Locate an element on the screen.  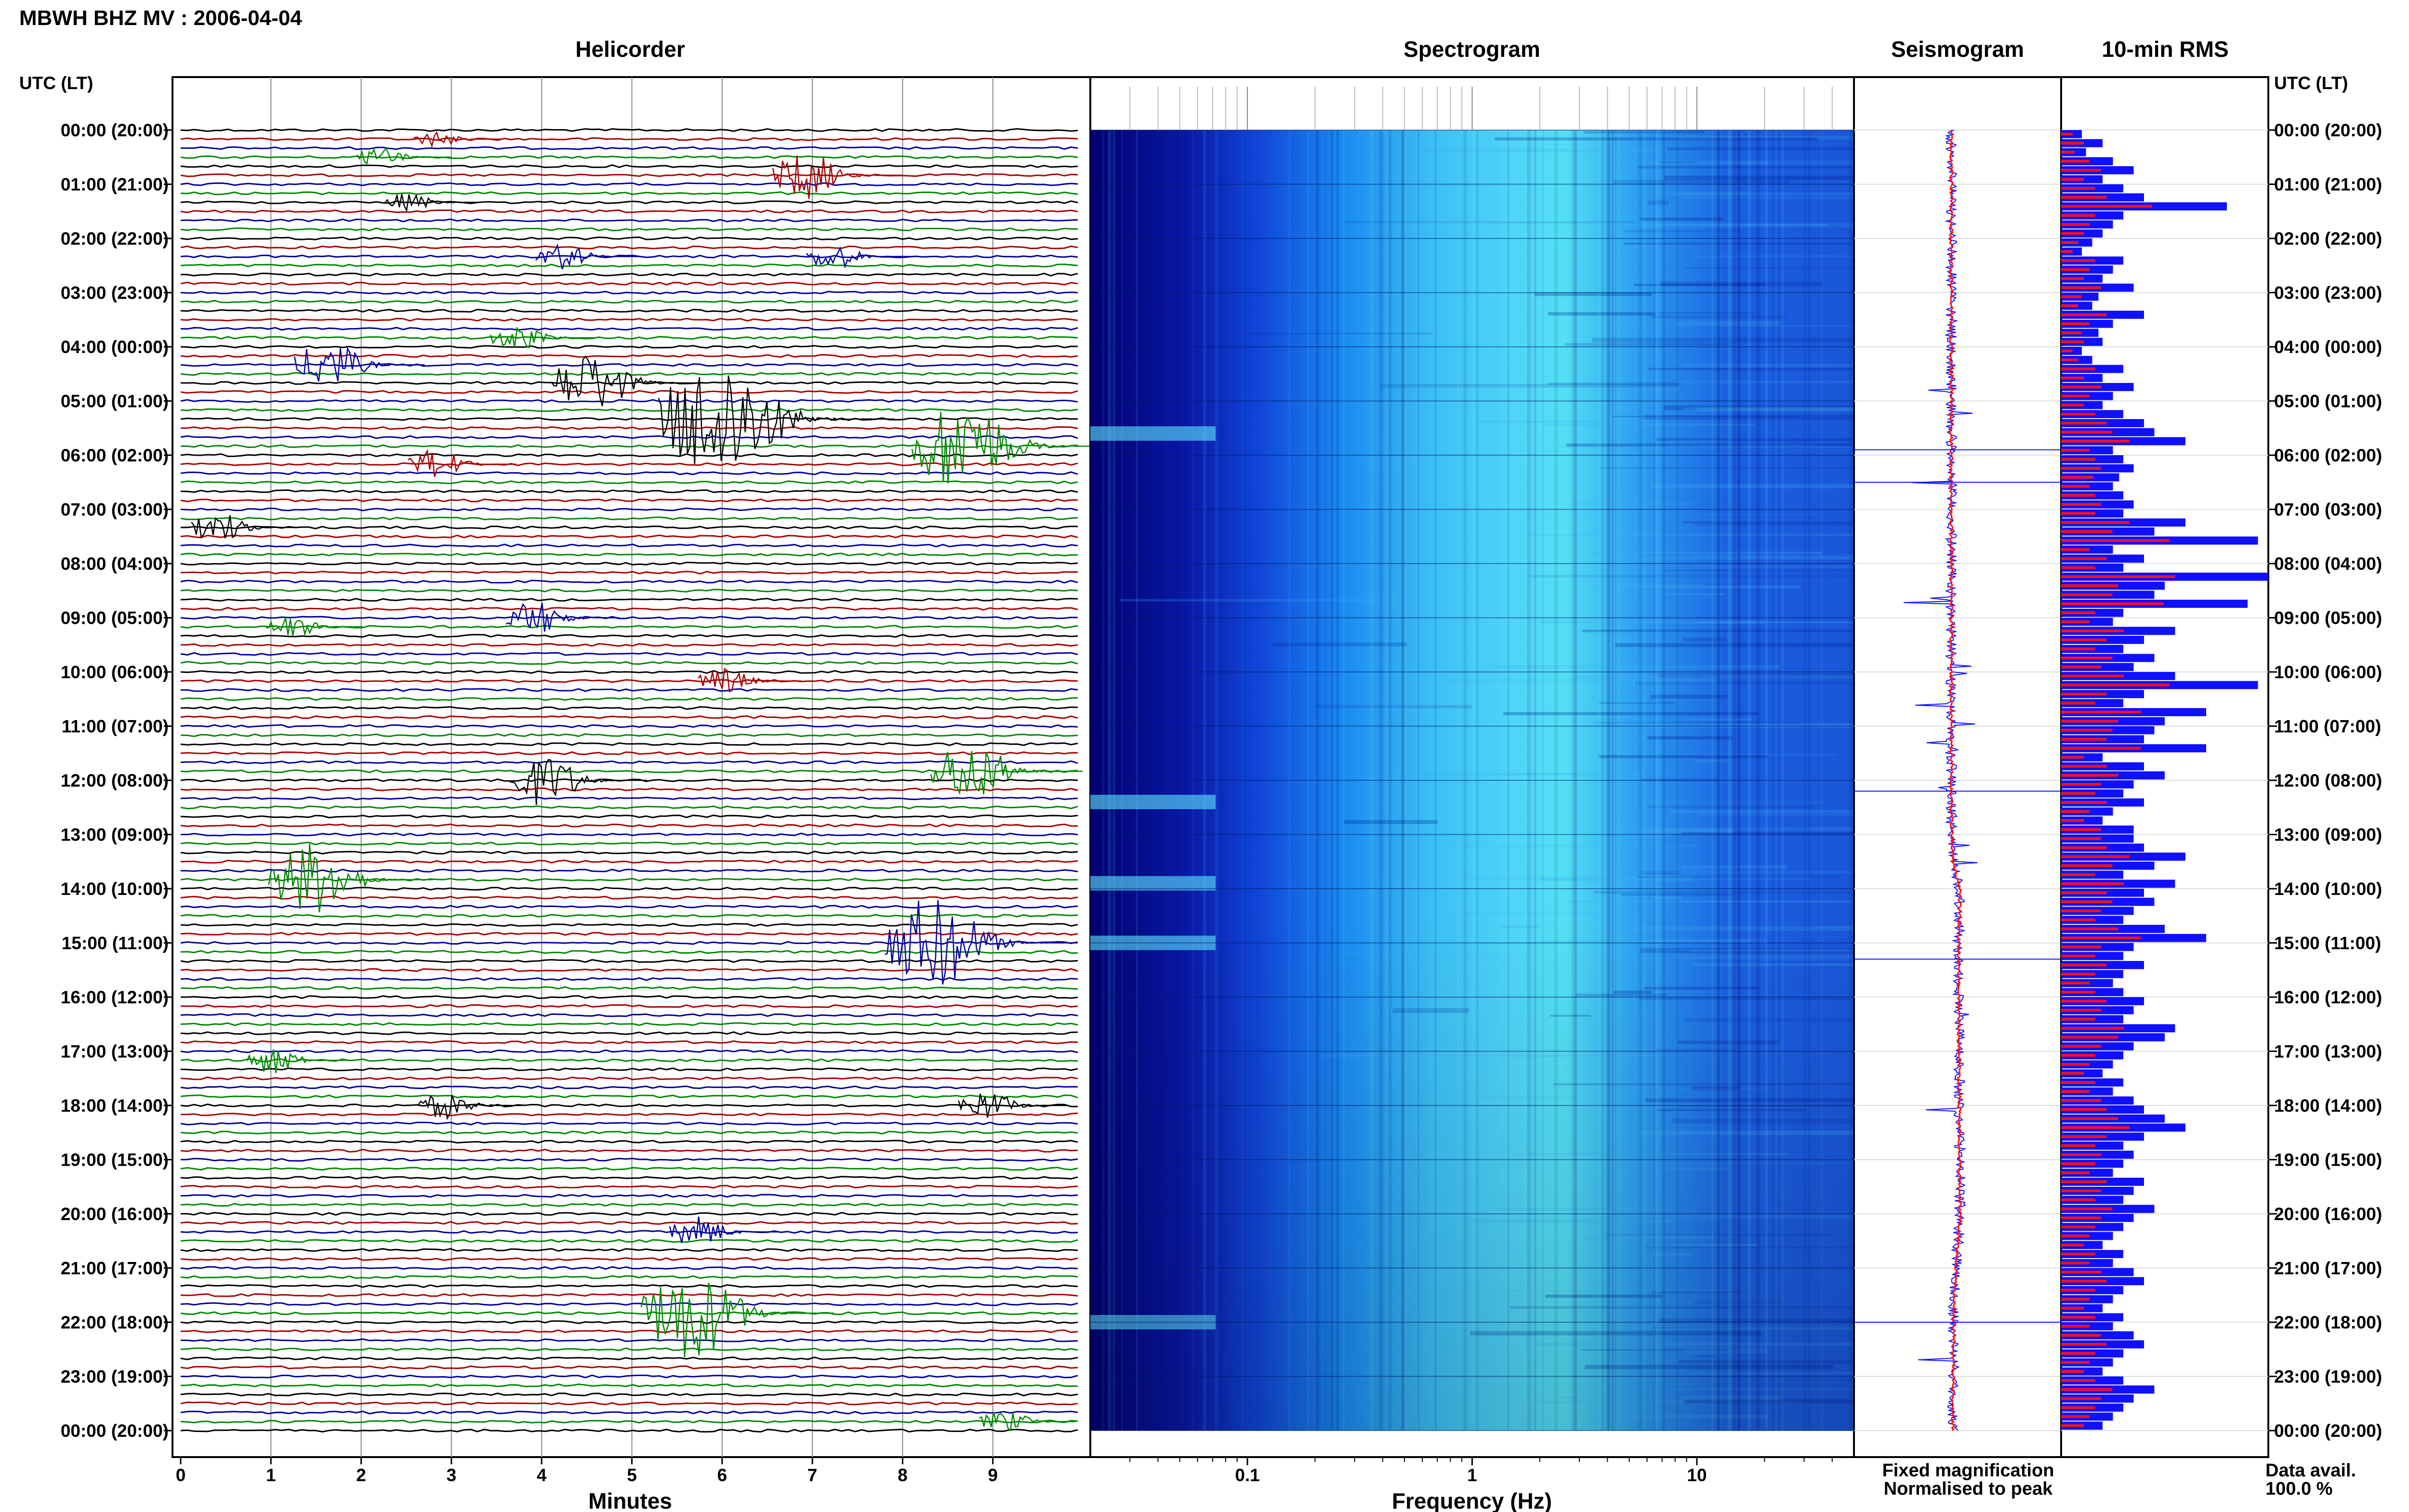
time-label-right: 07:00 (03:00) is located at coordinates (2328, 510).